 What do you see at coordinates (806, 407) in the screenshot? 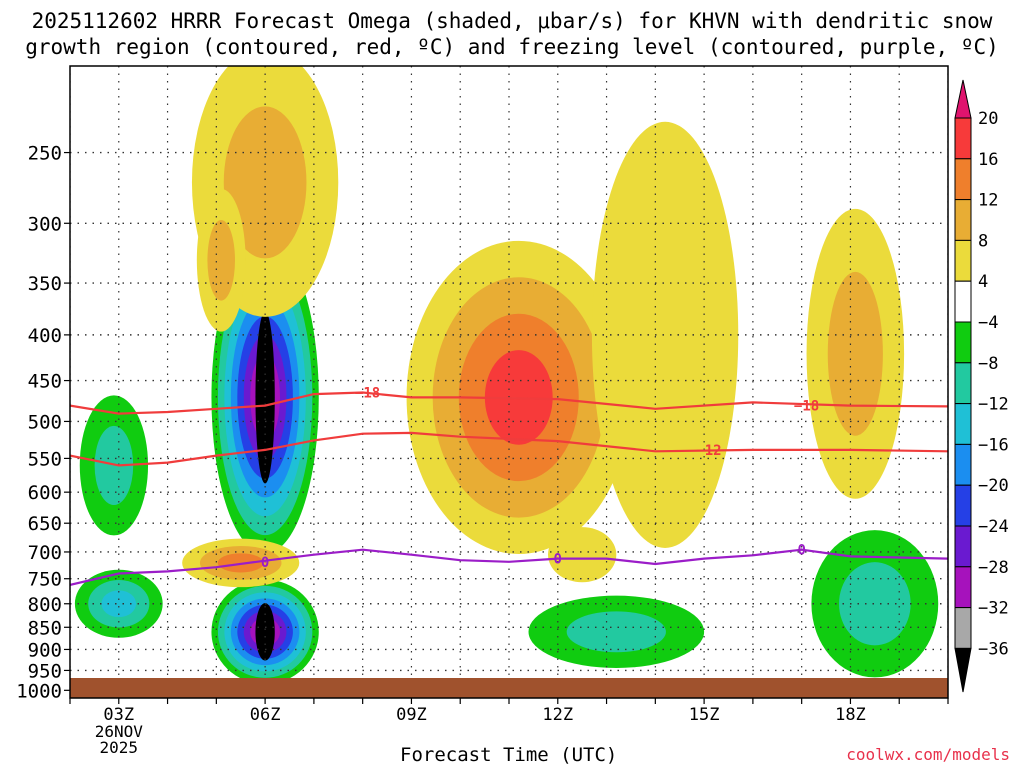
I see `contour-label-1: −18` at bounding box center [806, 407].